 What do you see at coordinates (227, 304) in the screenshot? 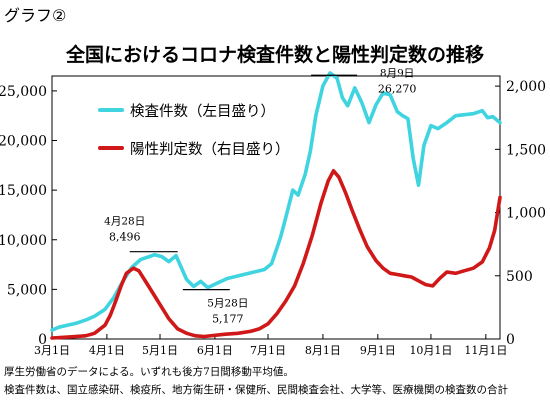
I see `annotation-date-may28: 5月28日` at bounding box center [227, 304].